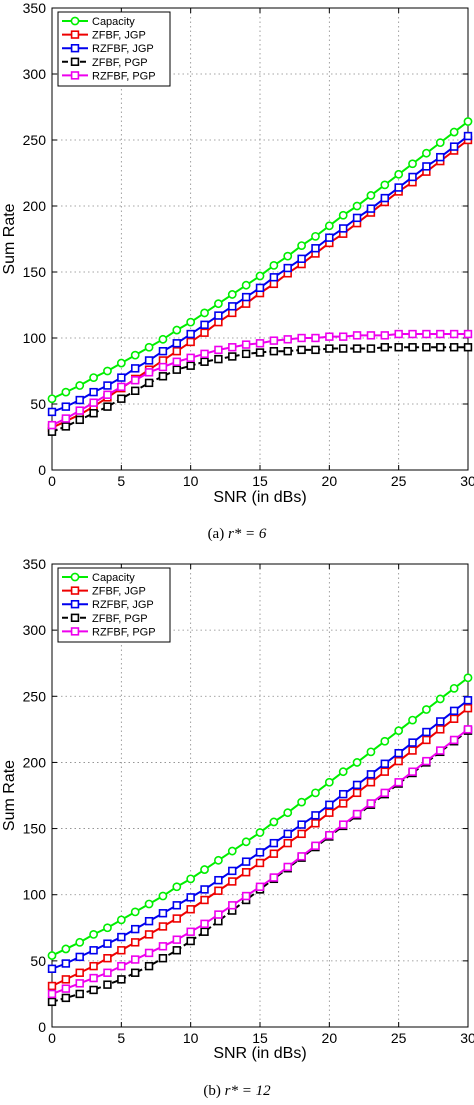  I want to click on legend-label: RZFBF, JGP, so click(123, 605).